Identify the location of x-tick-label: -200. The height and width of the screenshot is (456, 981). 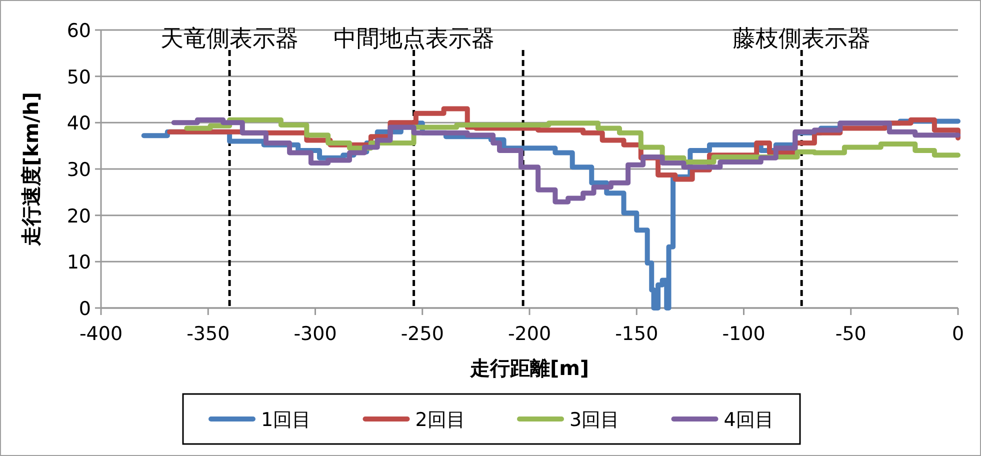
(530, 334).